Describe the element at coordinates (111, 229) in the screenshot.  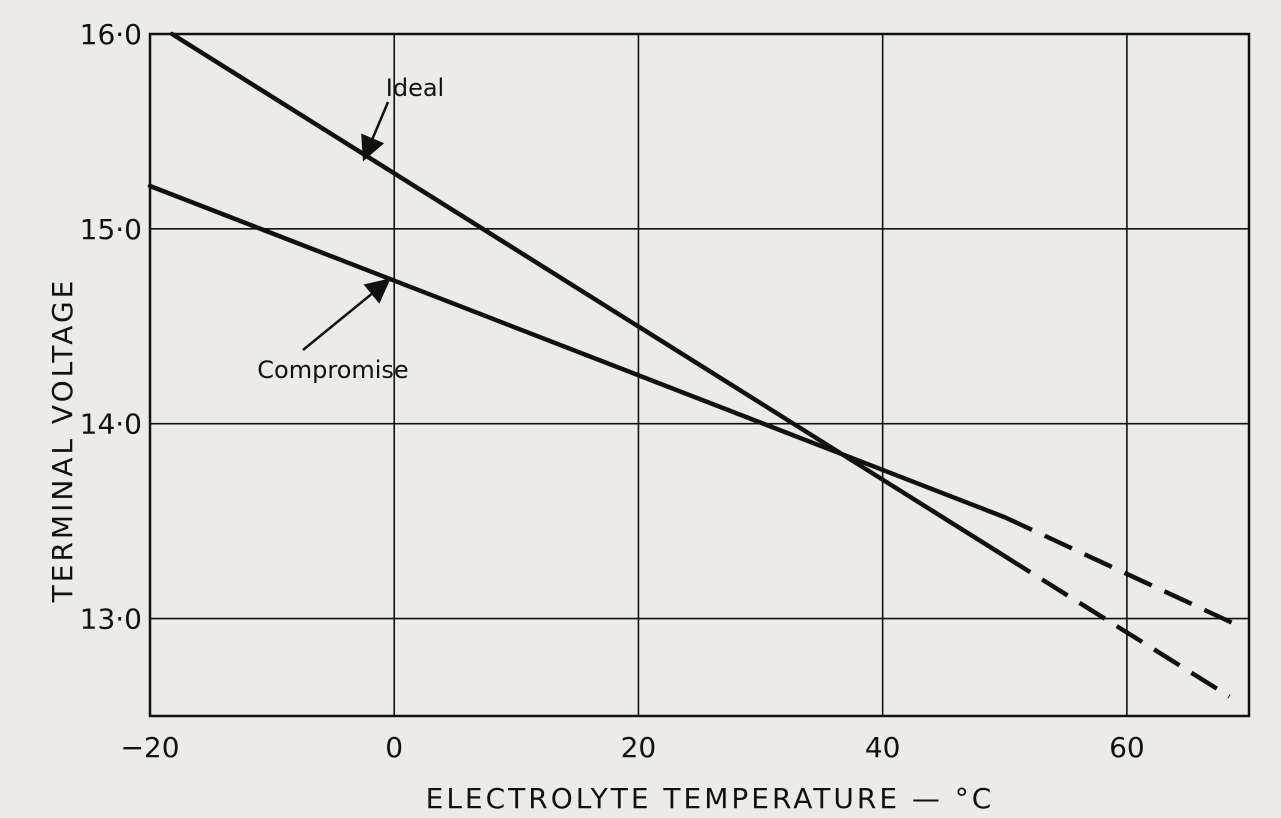
I see `y-tick-label: 15·0` at that location.